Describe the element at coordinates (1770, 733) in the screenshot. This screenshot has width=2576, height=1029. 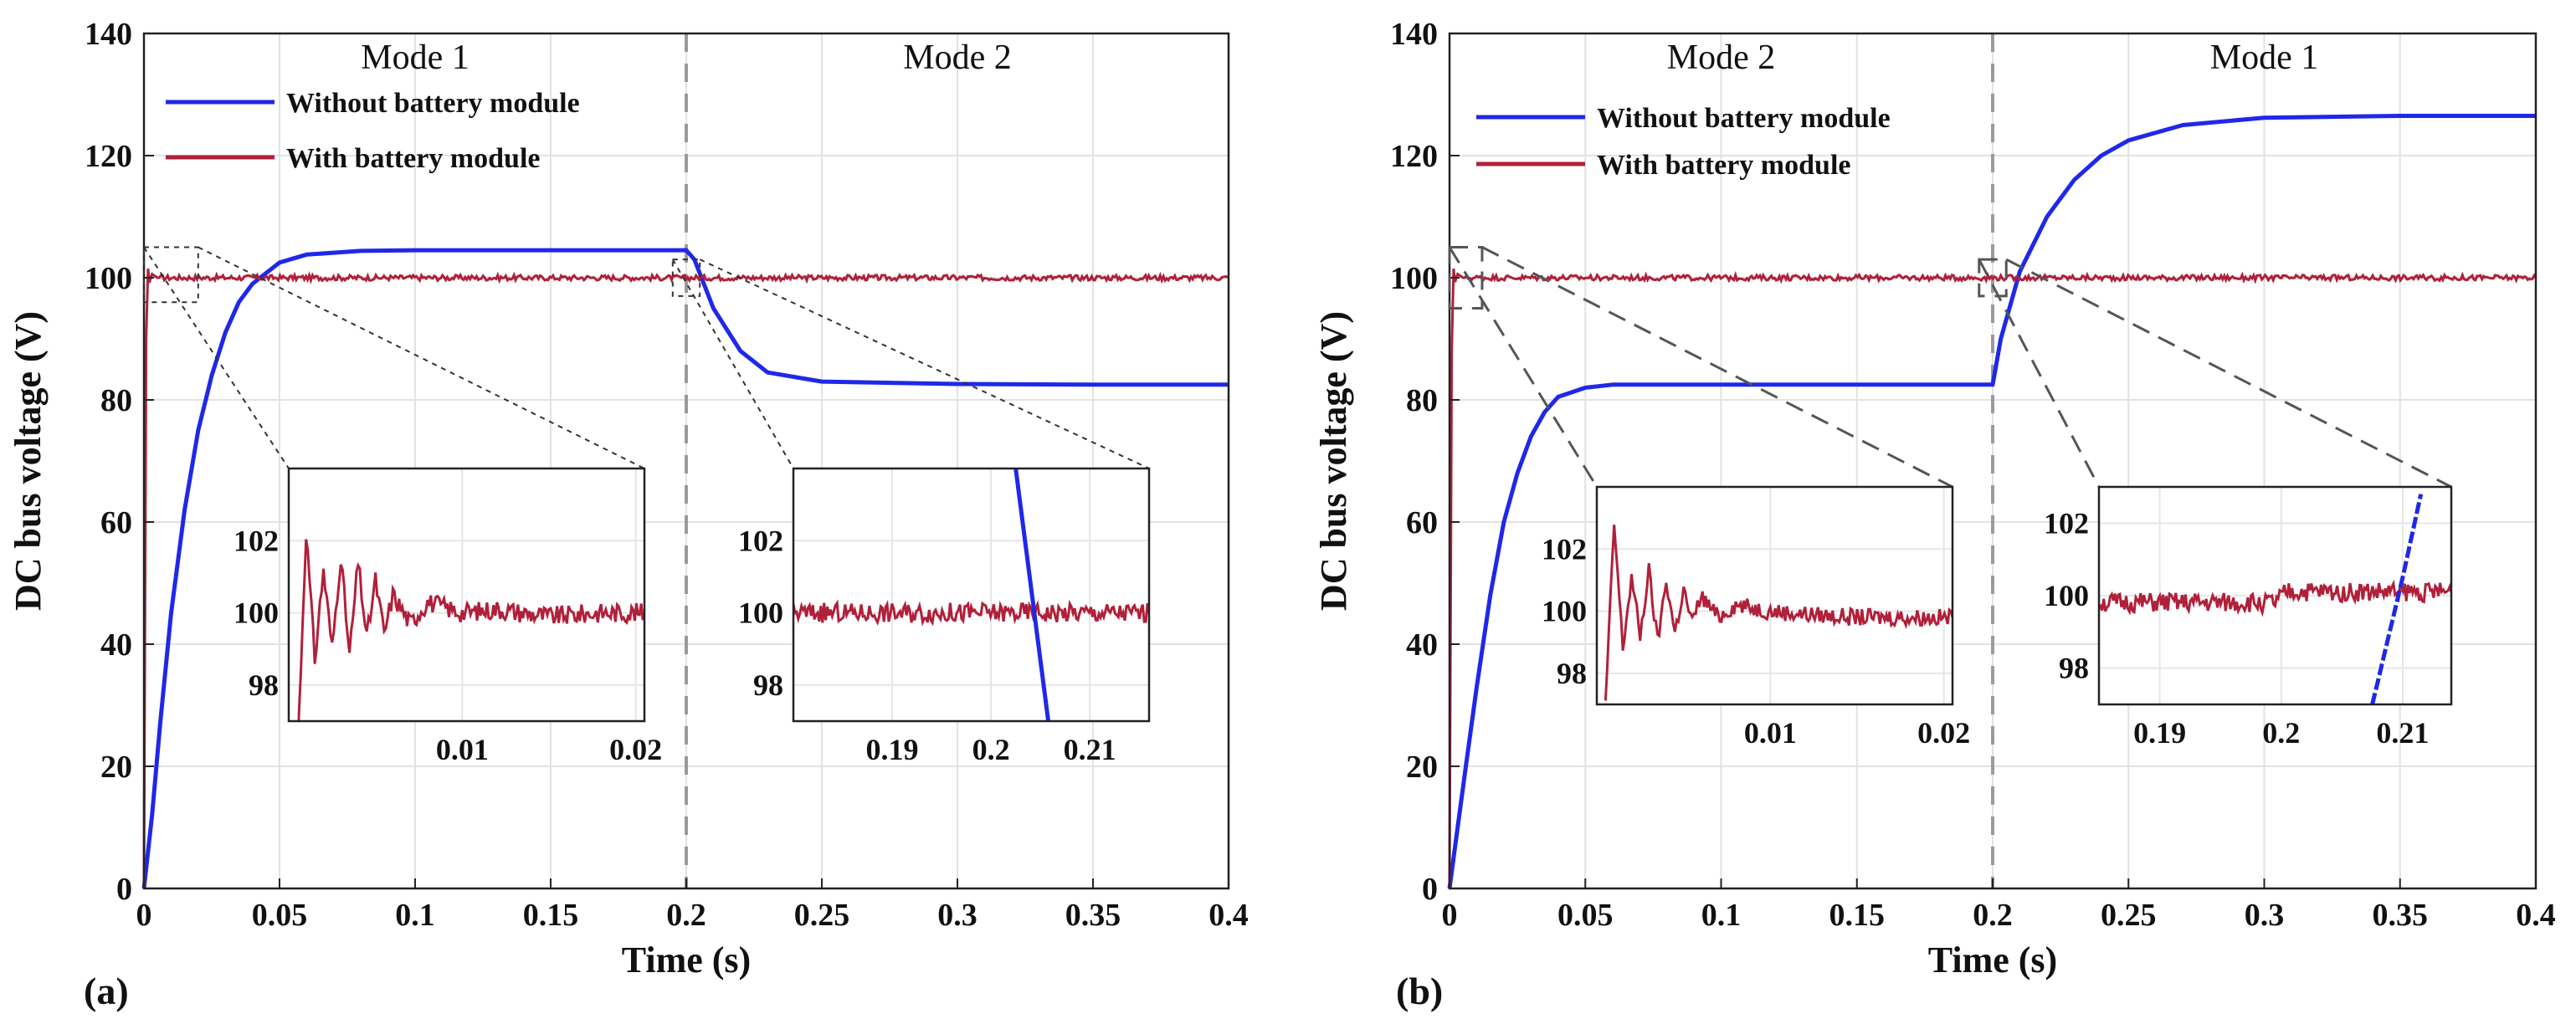
I see `inset-x-tick-label: 0.01` at that location.